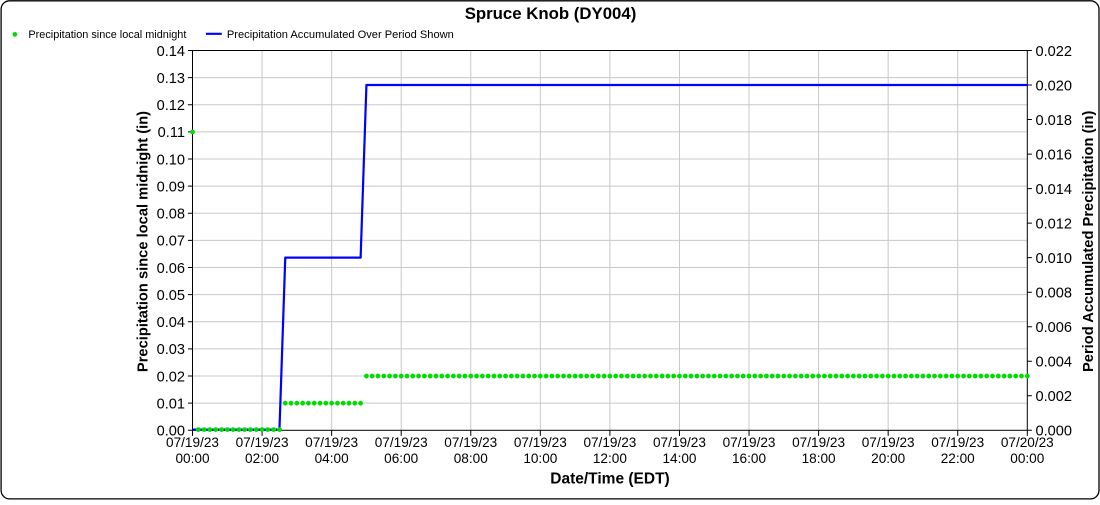 Image resolution: width=1100 pixels, height=505 pixels. What do you see at coordinates (888, 458) in the screenshot?
I see `svg-text: 20:00` at bounding box center [888, 458].